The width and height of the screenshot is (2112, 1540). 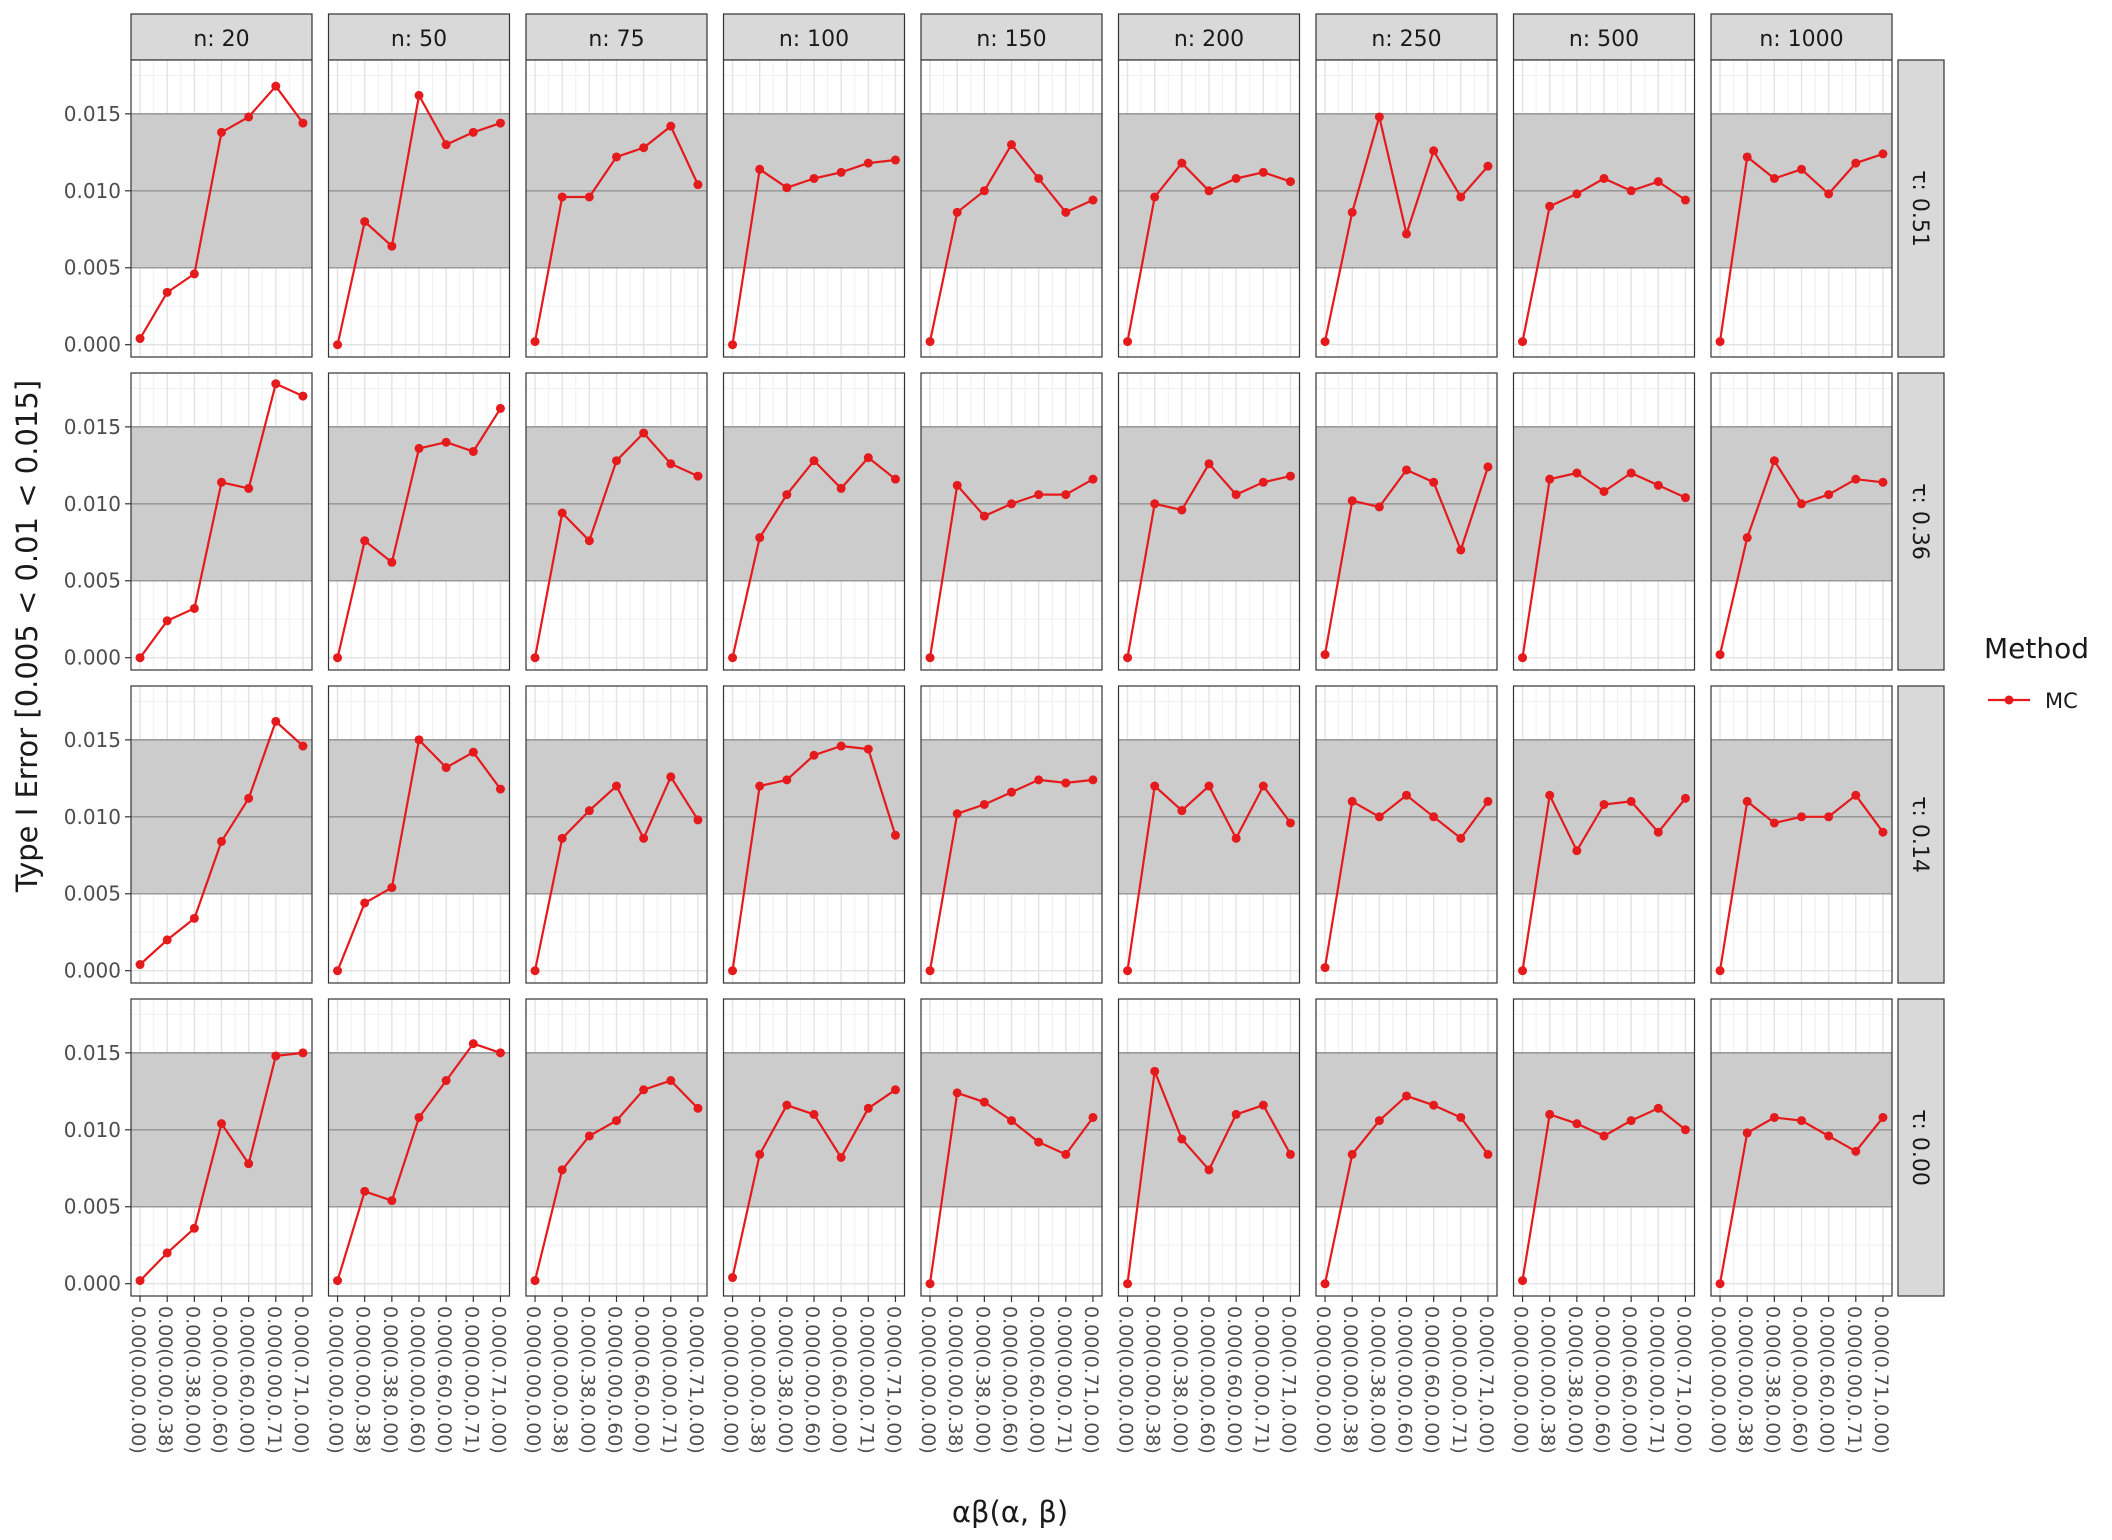 What do you see at coordinates (1288, 1380) in the screenshot?
I see `x-tick-label: 0.00(0.71,0.00)` at bounding box center [1288, 1380].